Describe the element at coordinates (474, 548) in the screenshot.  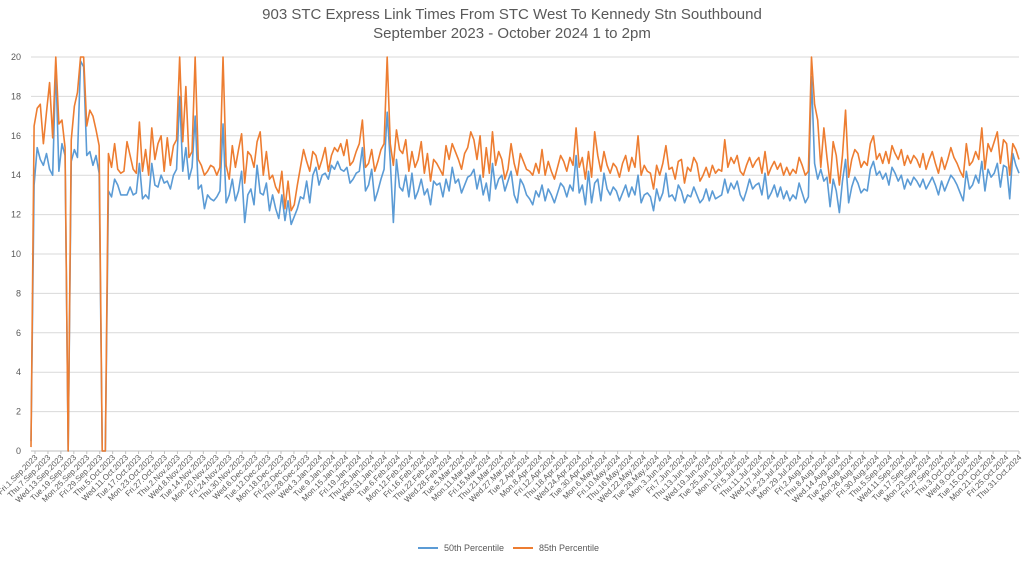
I see `legend-label: 50th Percentile` at that location.